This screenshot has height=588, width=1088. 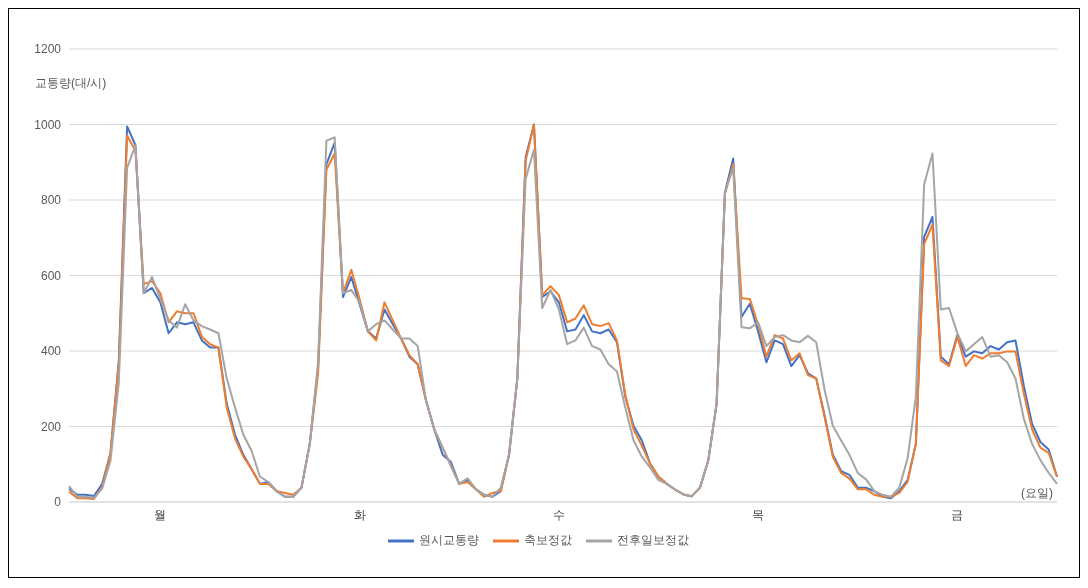 I want to click on y-tick-label: 800, so click(x=51, y=200).